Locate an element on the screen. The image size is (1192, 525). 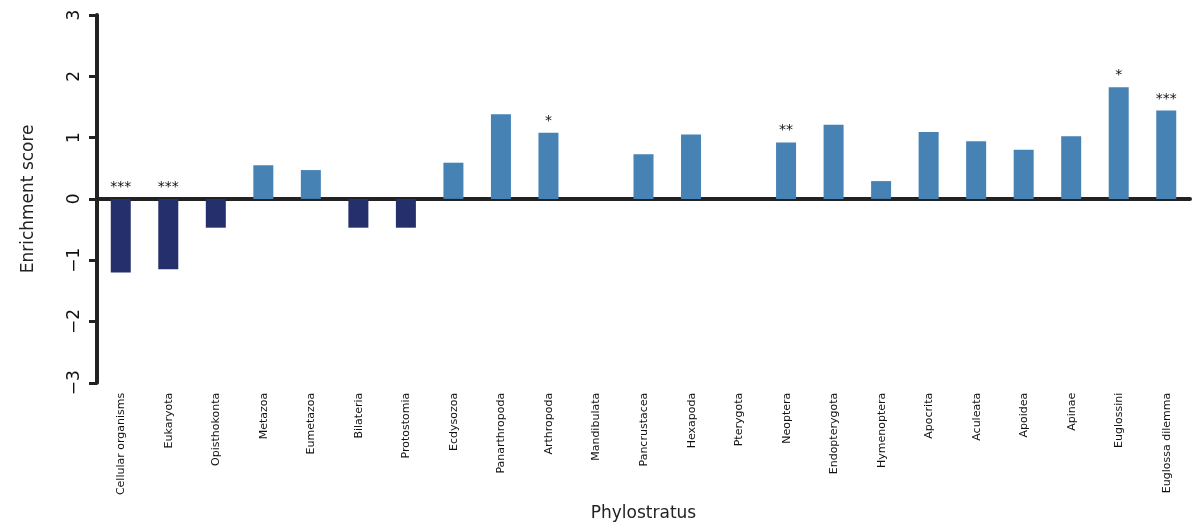
x-tick-label: Metazoa is located at coordinates (263, 416).